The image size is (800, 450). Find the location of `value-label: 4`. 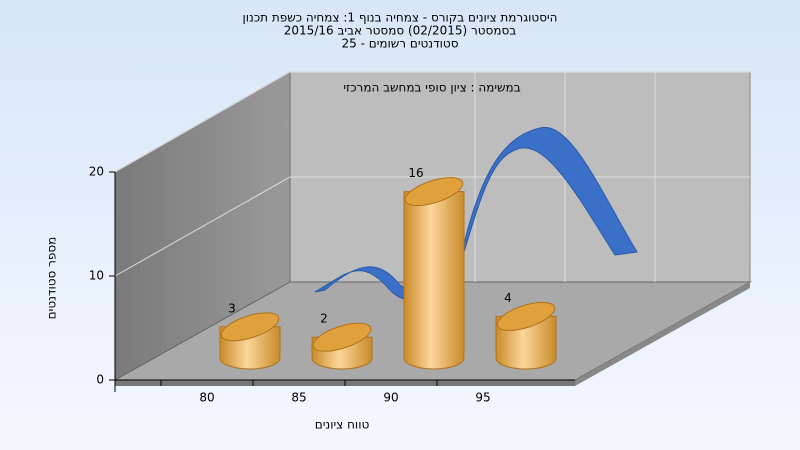

value-label: 4 is located at coordinates (508, 298).